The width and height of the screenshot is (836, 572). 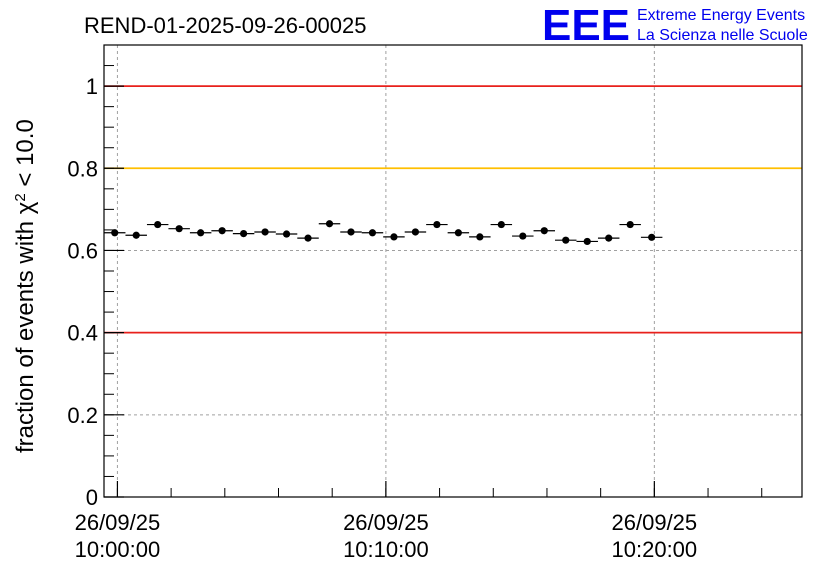 What do you see at coordinates (386, 549) in the screenshot?
I see `x-tick-time: 10:10:00` at bounding box center [386, 549].